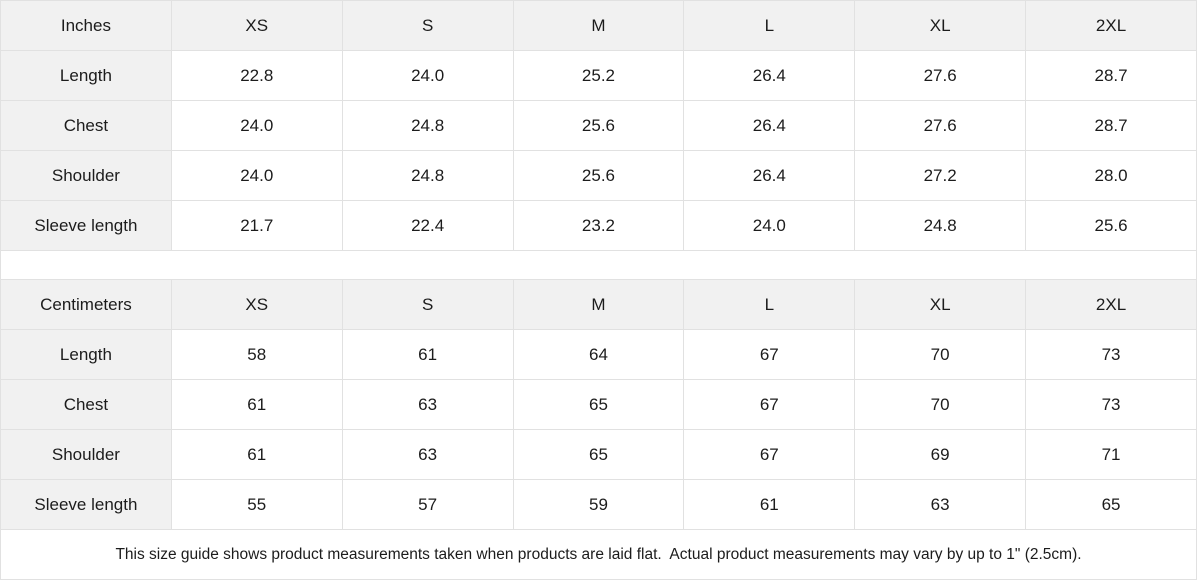 The image size is (1197, 580). Describe the element at coordinates (256, 75) in the screenshot. I see `measurement-cell: 22.8` at that location.